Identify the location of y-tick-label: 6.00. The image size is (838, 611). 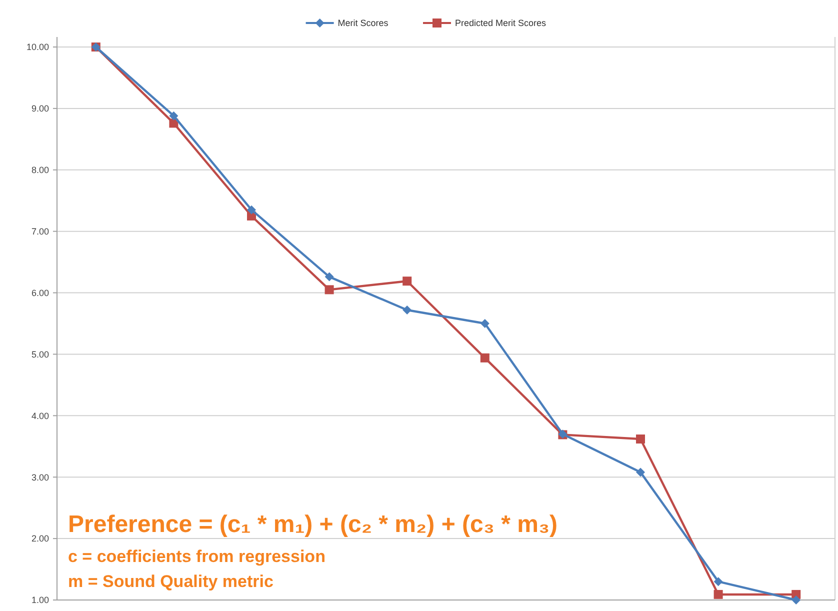
(40, 293).